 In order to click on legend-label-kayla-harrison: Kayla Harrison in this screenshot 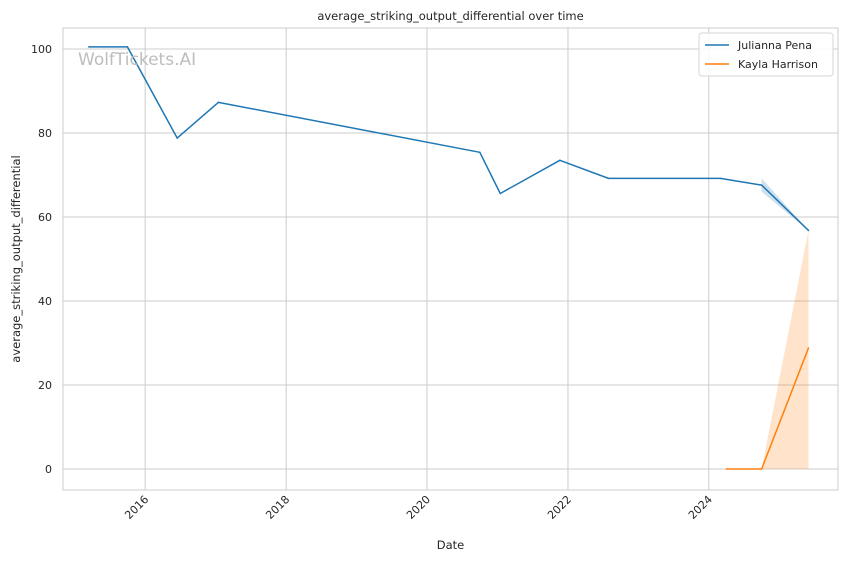, I will do `click(778, 64)`.